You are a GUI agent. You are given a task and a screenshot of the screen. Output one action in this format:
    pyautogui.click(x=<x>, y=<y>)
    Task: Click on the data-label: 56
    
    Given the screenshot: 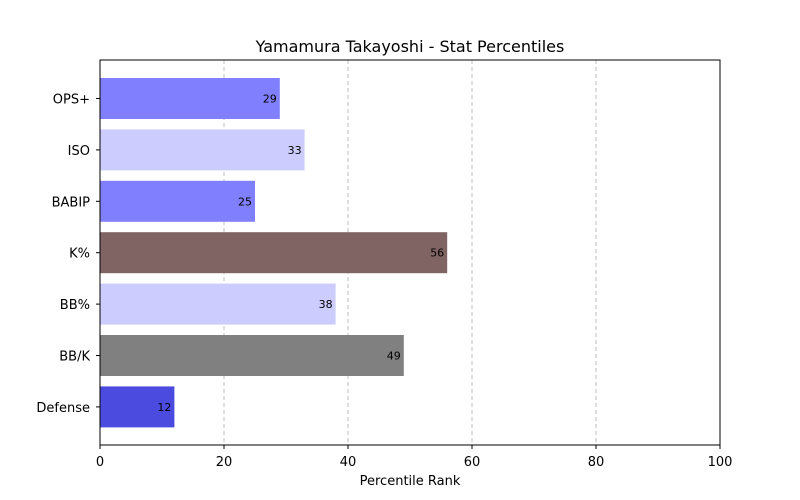 What is the action you would take?
    pyautogui.click(x=437, y=253)
    